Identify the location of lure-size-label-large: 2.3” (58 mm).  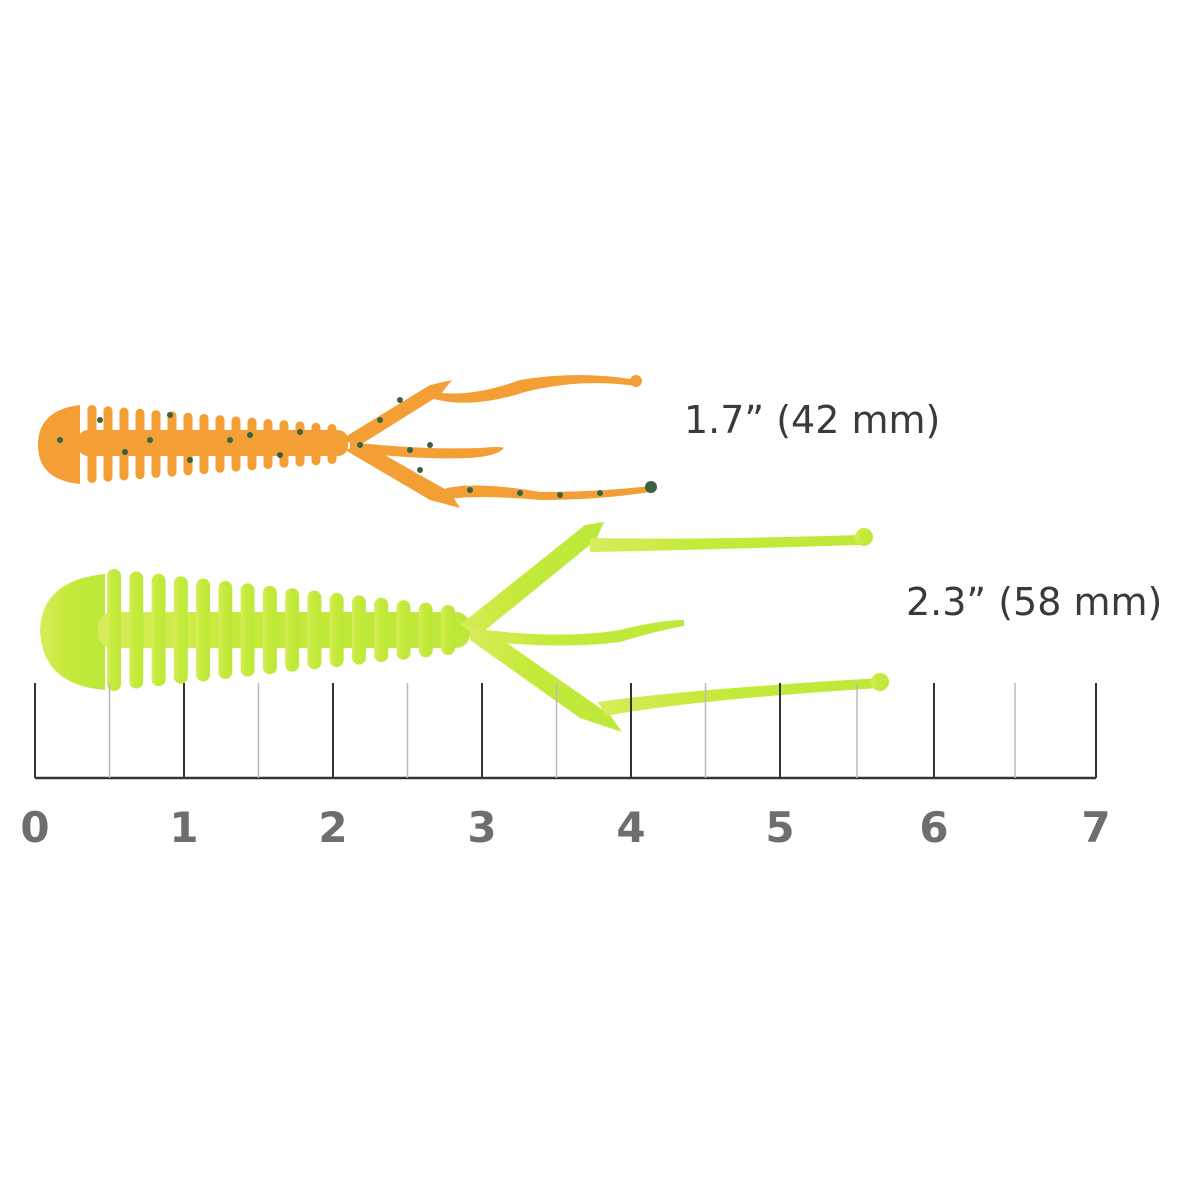
(1034, 602).